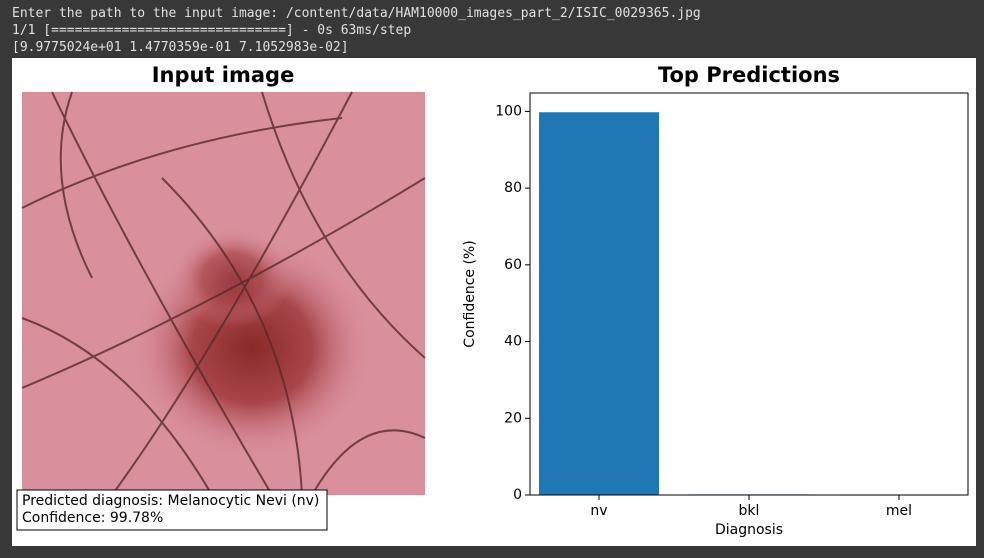 Image resolution: width=984 pixels, height=558 pixels. What do you see at coordinates (749, 530) in the screenshot?
I see `x-axis-label: Diagnosis` at bounding box center [749, 530].